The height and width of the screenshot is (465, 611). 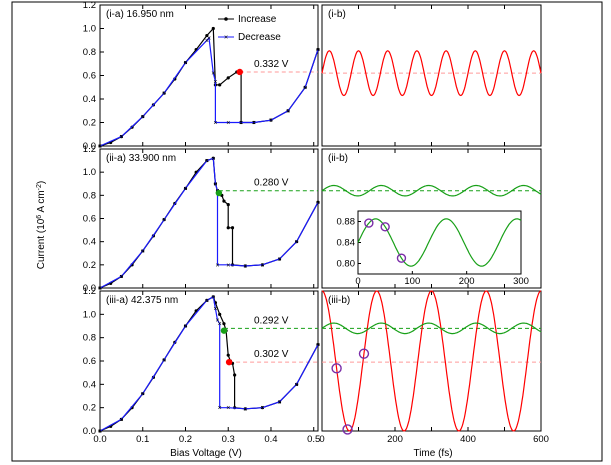 What do you see at coordinates (271, 183) in the screenshot?
I see `voltage-annotation: 0.280 V` at bounding box center [271, 183].